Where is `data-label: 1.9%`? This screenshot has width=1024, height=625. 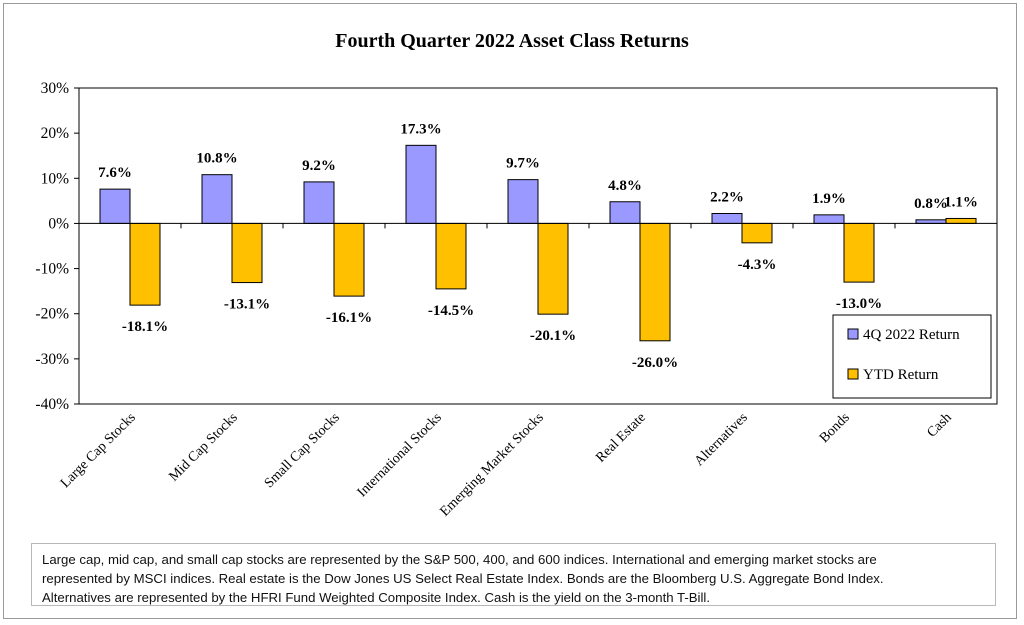 data-label: 1.9% is located at coordinates (829, 199).